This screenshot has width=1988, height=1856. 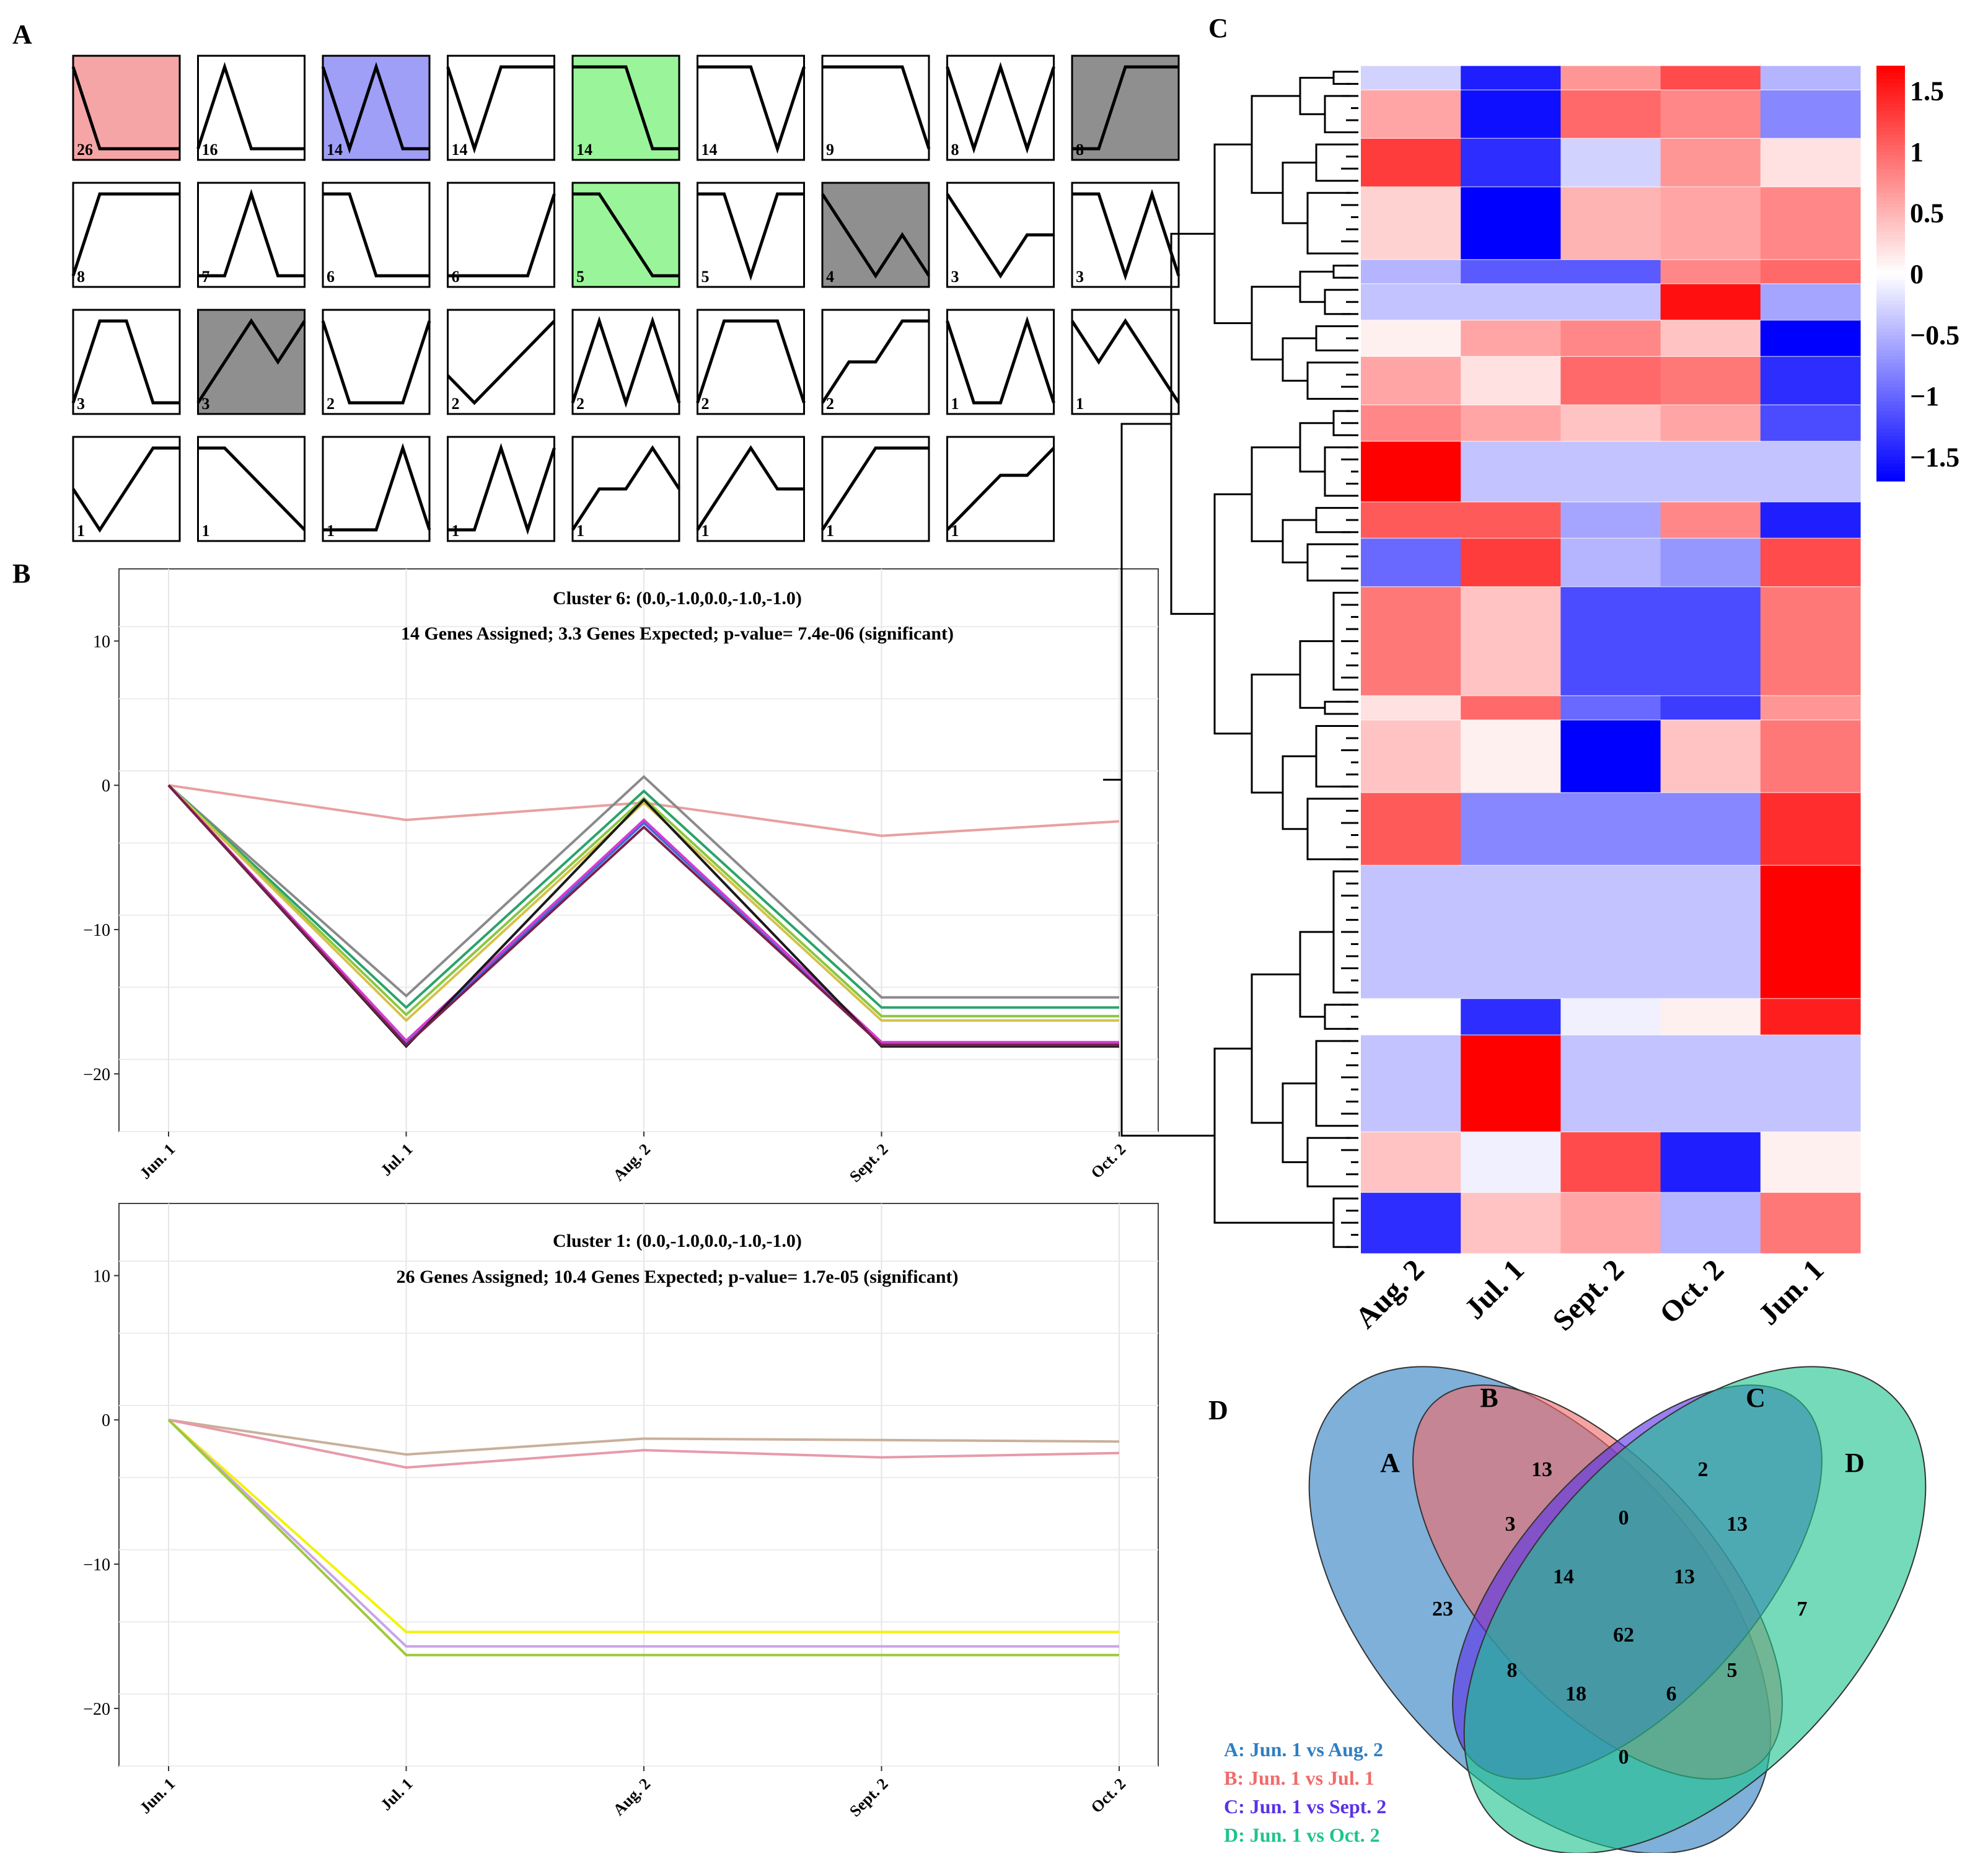 What do you see at coordinates (1684, 1576) in the screenshot?
I see `venn-region-count: 13` at bounding box center [1684, 1576].